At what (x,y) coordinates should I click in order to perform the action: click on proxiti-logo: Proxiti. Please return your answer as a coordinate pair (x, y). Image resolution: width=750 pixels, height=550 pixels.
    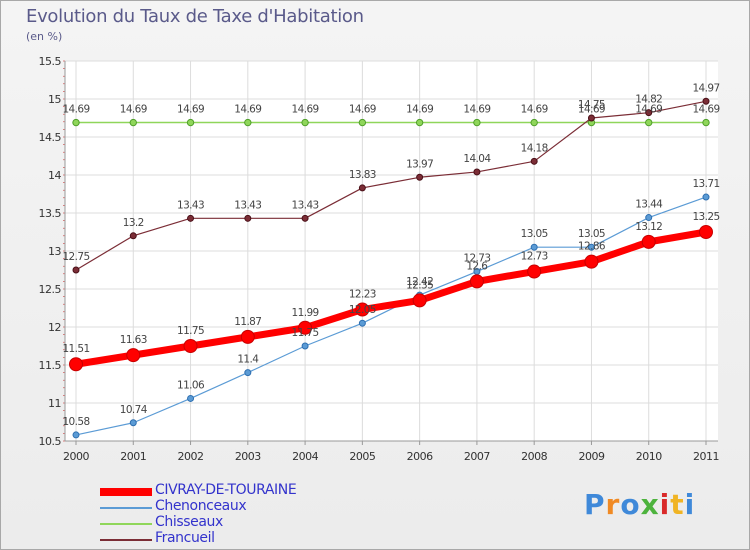
    Looking at the image, I should click on (639, 504).